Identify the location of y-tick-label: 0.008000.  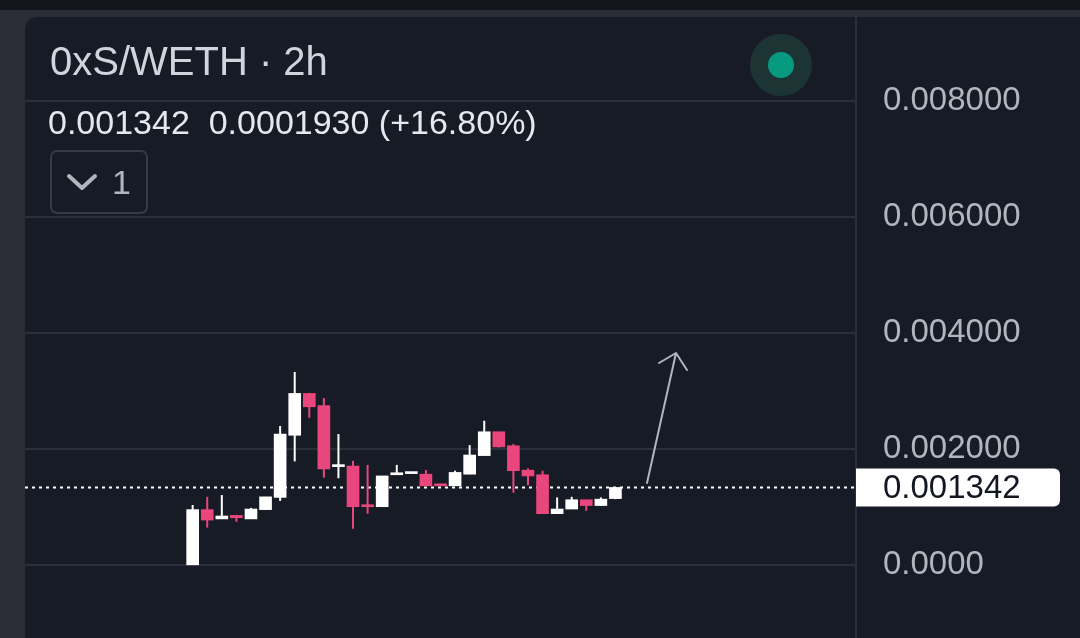
(952, 98).